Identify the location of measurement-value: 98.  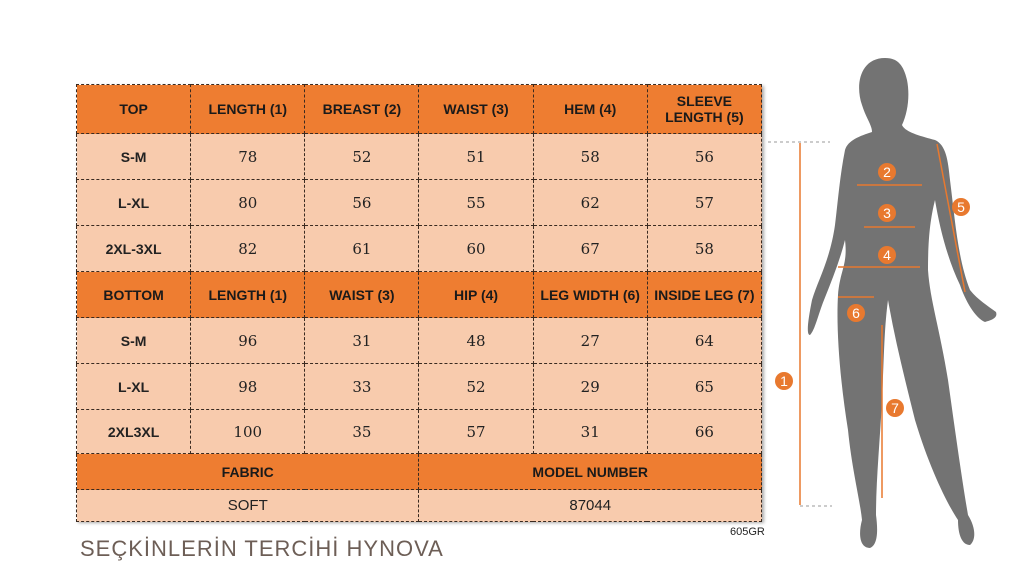
(248, 386).